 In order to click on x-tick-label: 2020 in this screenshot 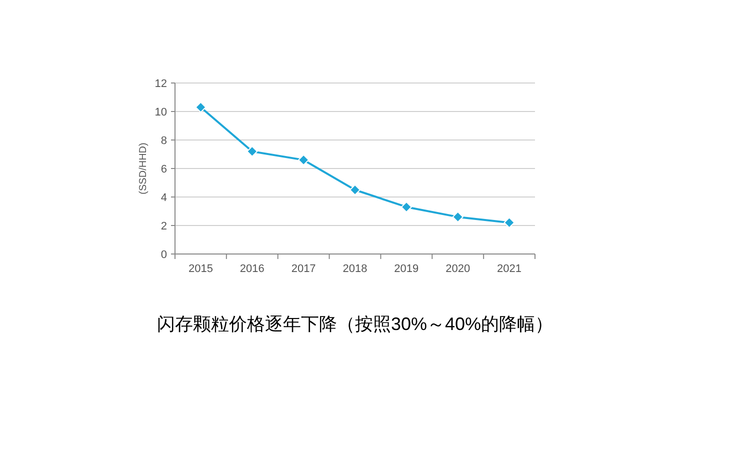, I will do `click(458, 269)`.